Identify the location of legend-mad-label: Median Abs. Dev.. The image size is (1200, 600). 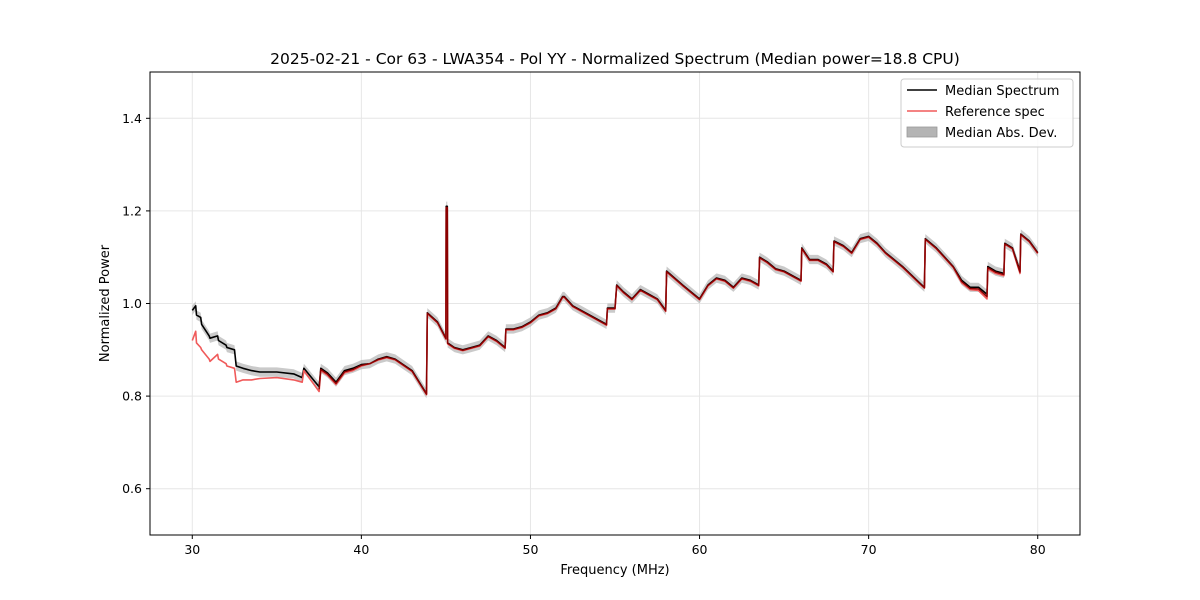
(1001, 133).